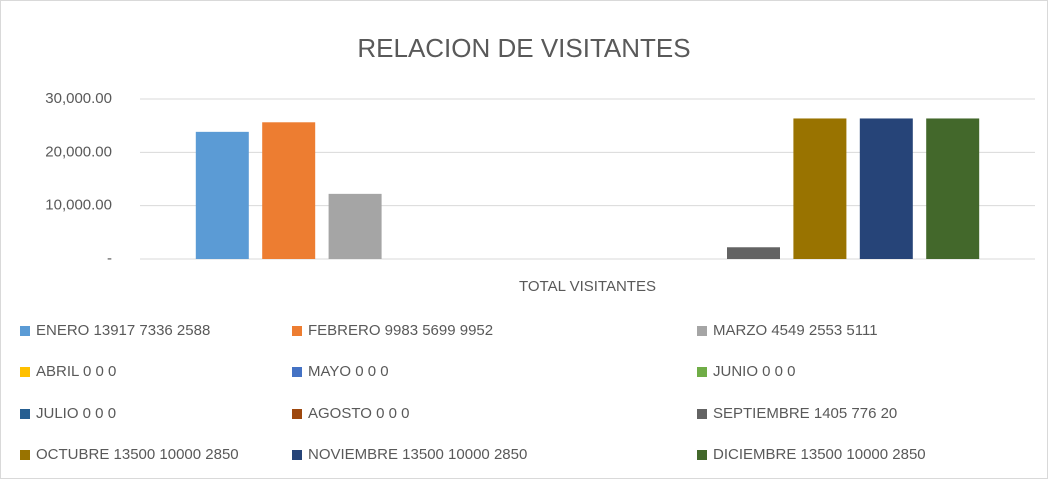 Image resolution: width=1049 pixels, height=480 pixels. I want to click on y-tick-label: 10,000.00, so click(78, 205).